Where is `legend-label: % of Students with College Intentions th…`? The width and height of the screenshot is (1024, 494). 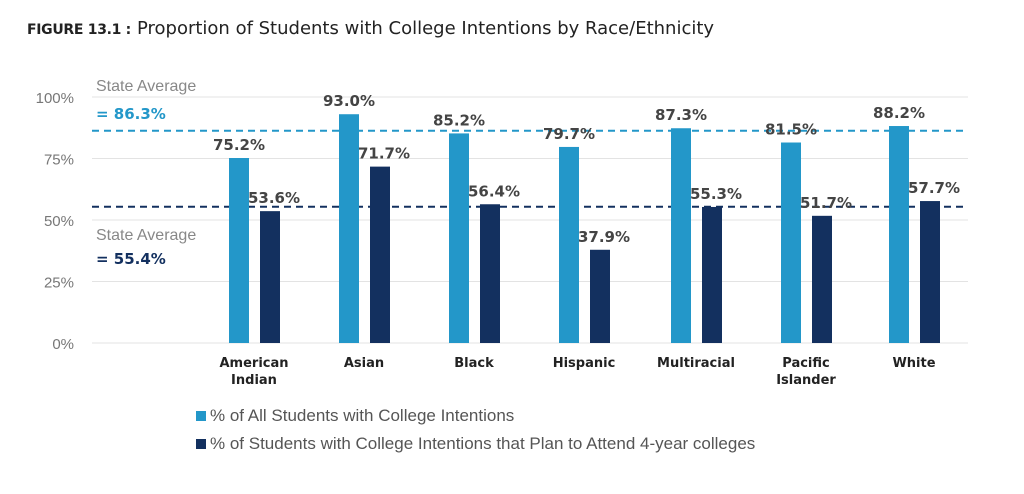 legend-label: % of Students with College Intentions th… is located at coordinates (483, 443).